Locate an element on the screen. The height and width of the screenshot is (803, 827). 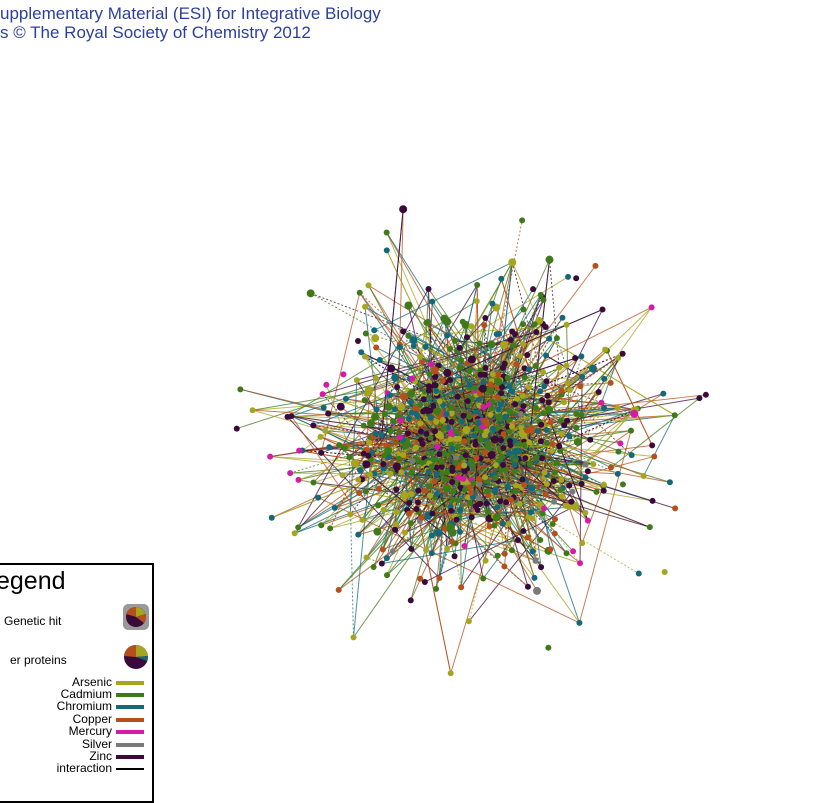
legend-swatch-interaction is located at coordinates (130, 769).